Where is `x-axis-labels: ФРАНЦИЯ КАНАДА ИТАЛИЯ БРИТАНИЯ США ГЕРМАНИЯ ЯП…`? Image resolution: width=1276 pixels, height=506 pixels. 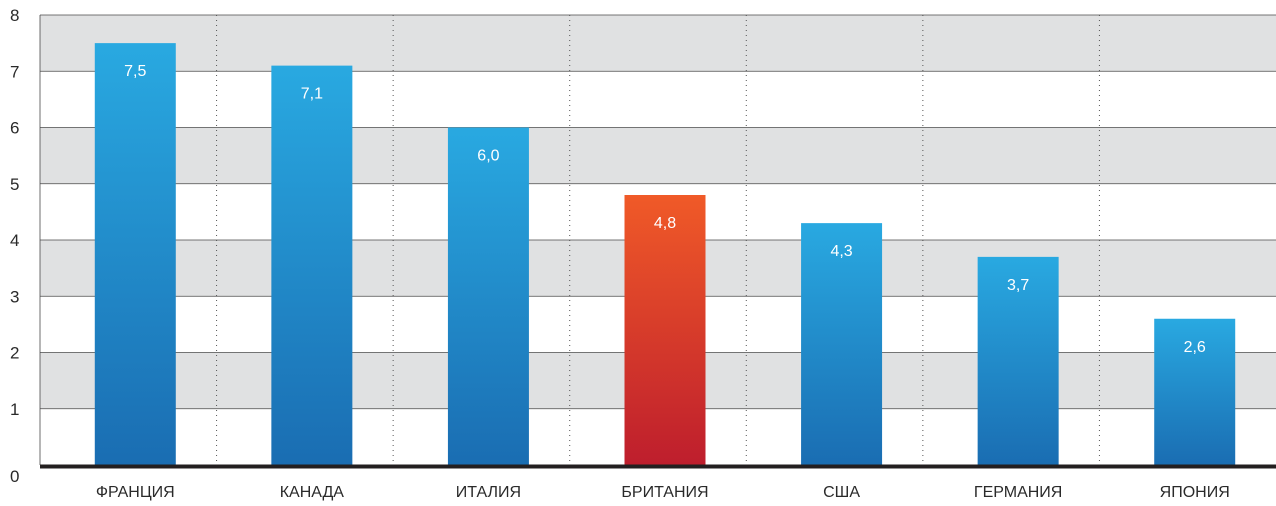
x-axis-labels: ФРАНЦИЯ КАНАДА ИТАЛИЯ БРИТАНИЯ США ГЕРМАНИЯ ЯП… is located at coordinates (663, 492).